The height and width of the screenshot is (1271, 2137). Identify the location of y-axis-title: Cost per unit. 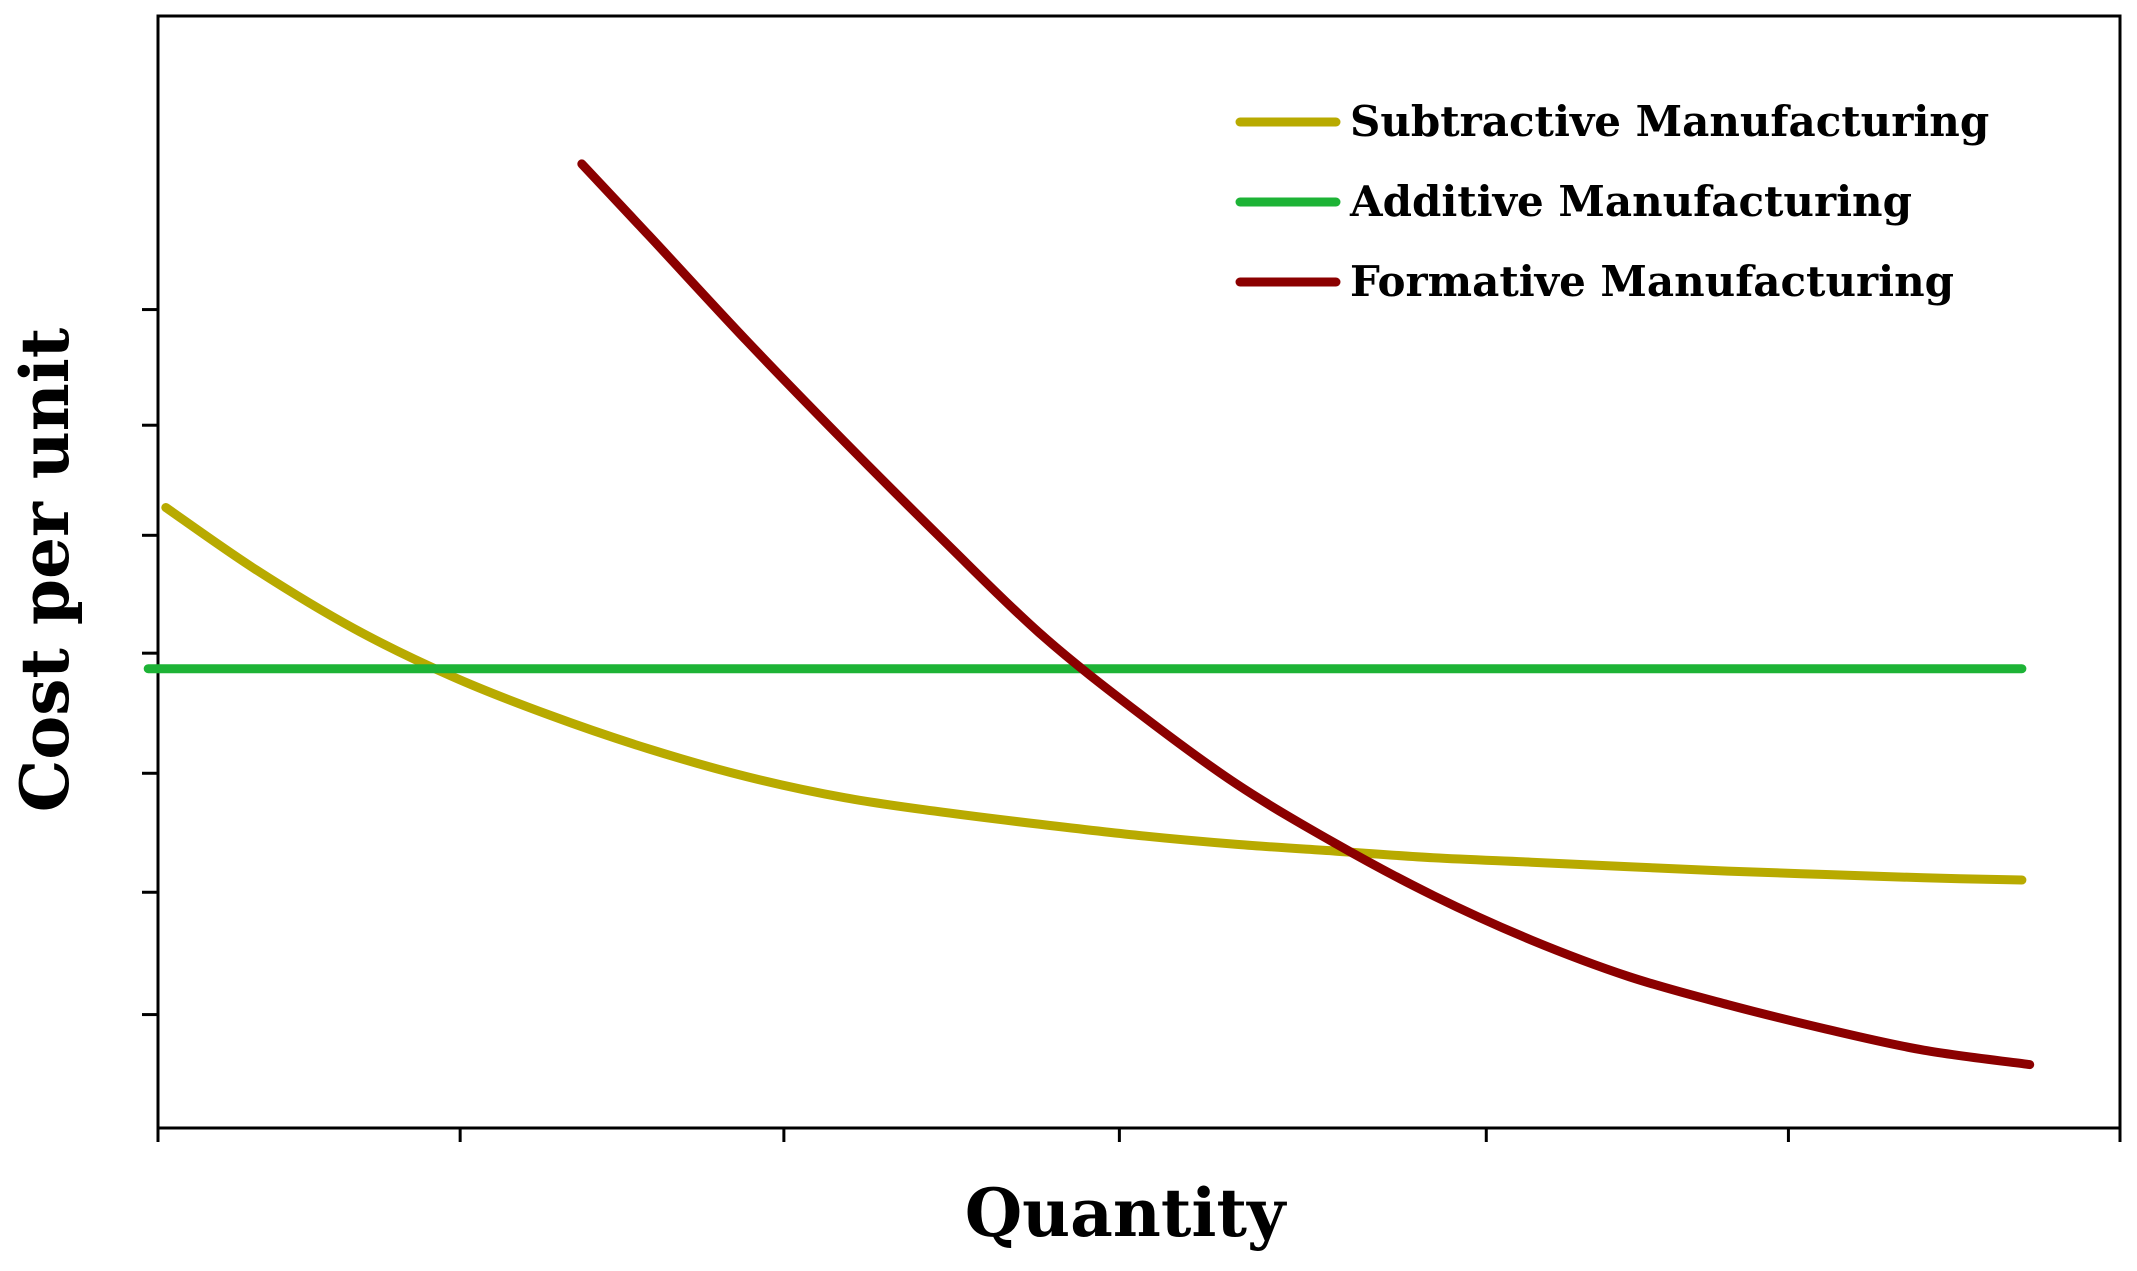
(45, 569).